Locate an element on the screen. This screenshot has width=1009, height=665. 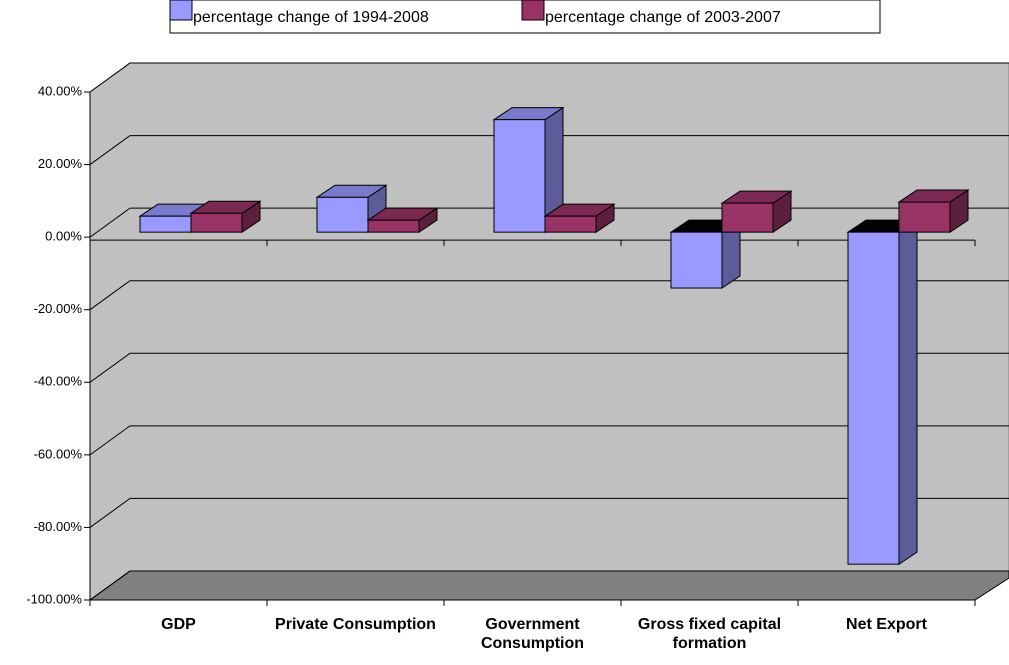
plot-floor is located at coordinates (548, 585).